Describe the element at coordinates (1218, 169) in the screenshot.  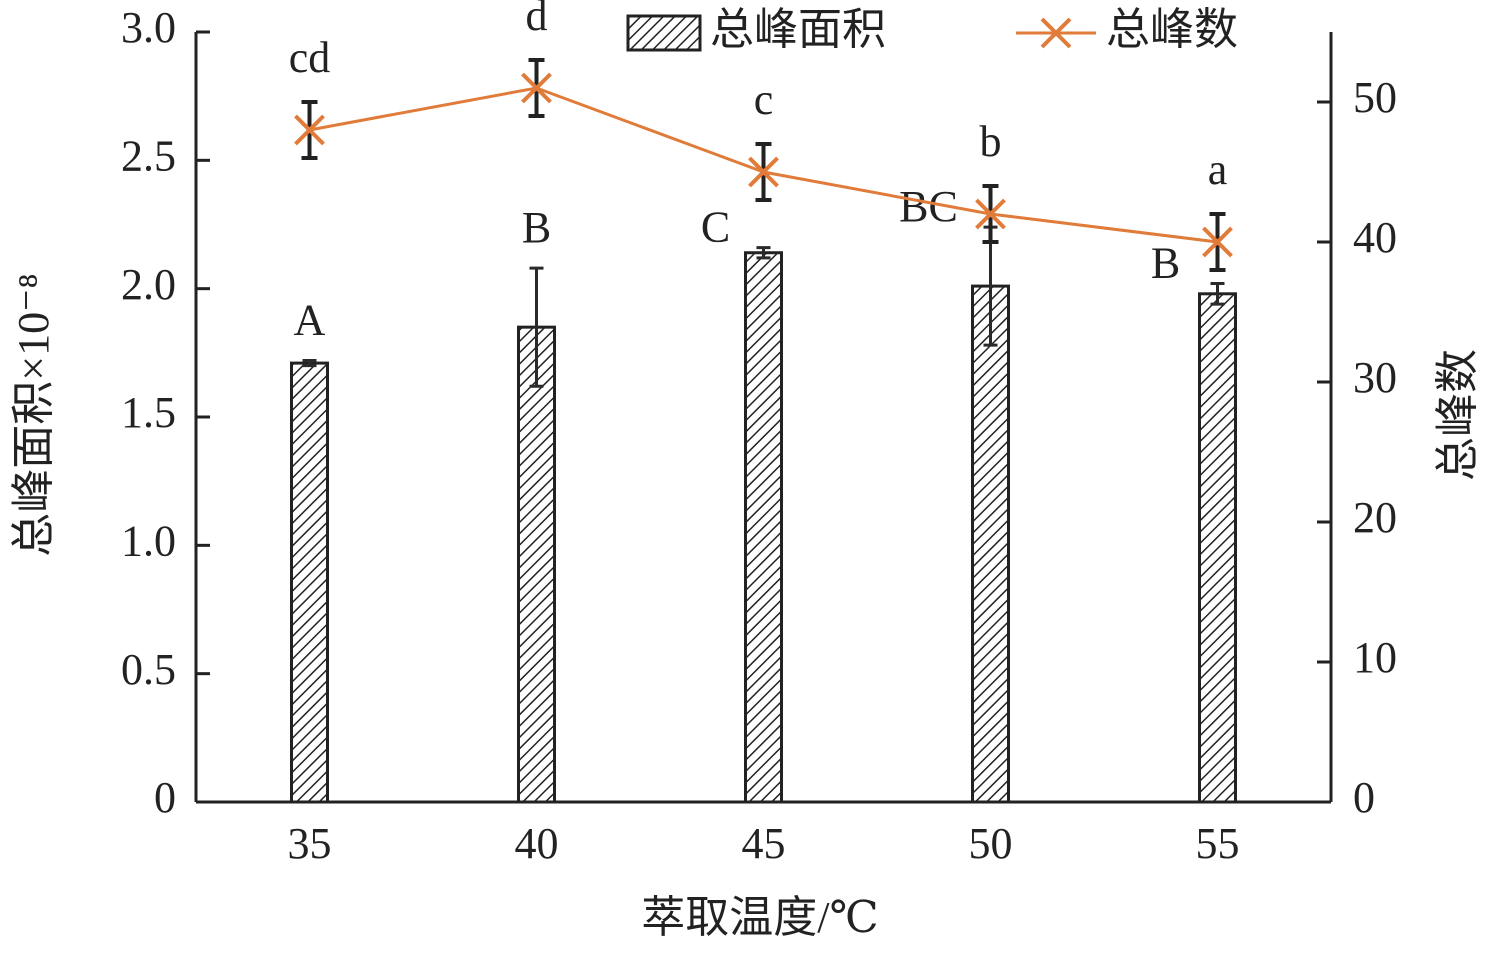
I see `line-letter: a` at that location.